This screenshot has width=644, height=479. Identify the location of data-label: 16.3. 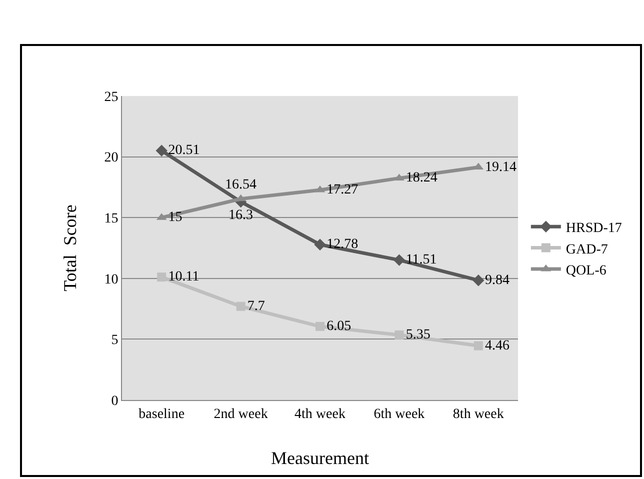
(241, 215).